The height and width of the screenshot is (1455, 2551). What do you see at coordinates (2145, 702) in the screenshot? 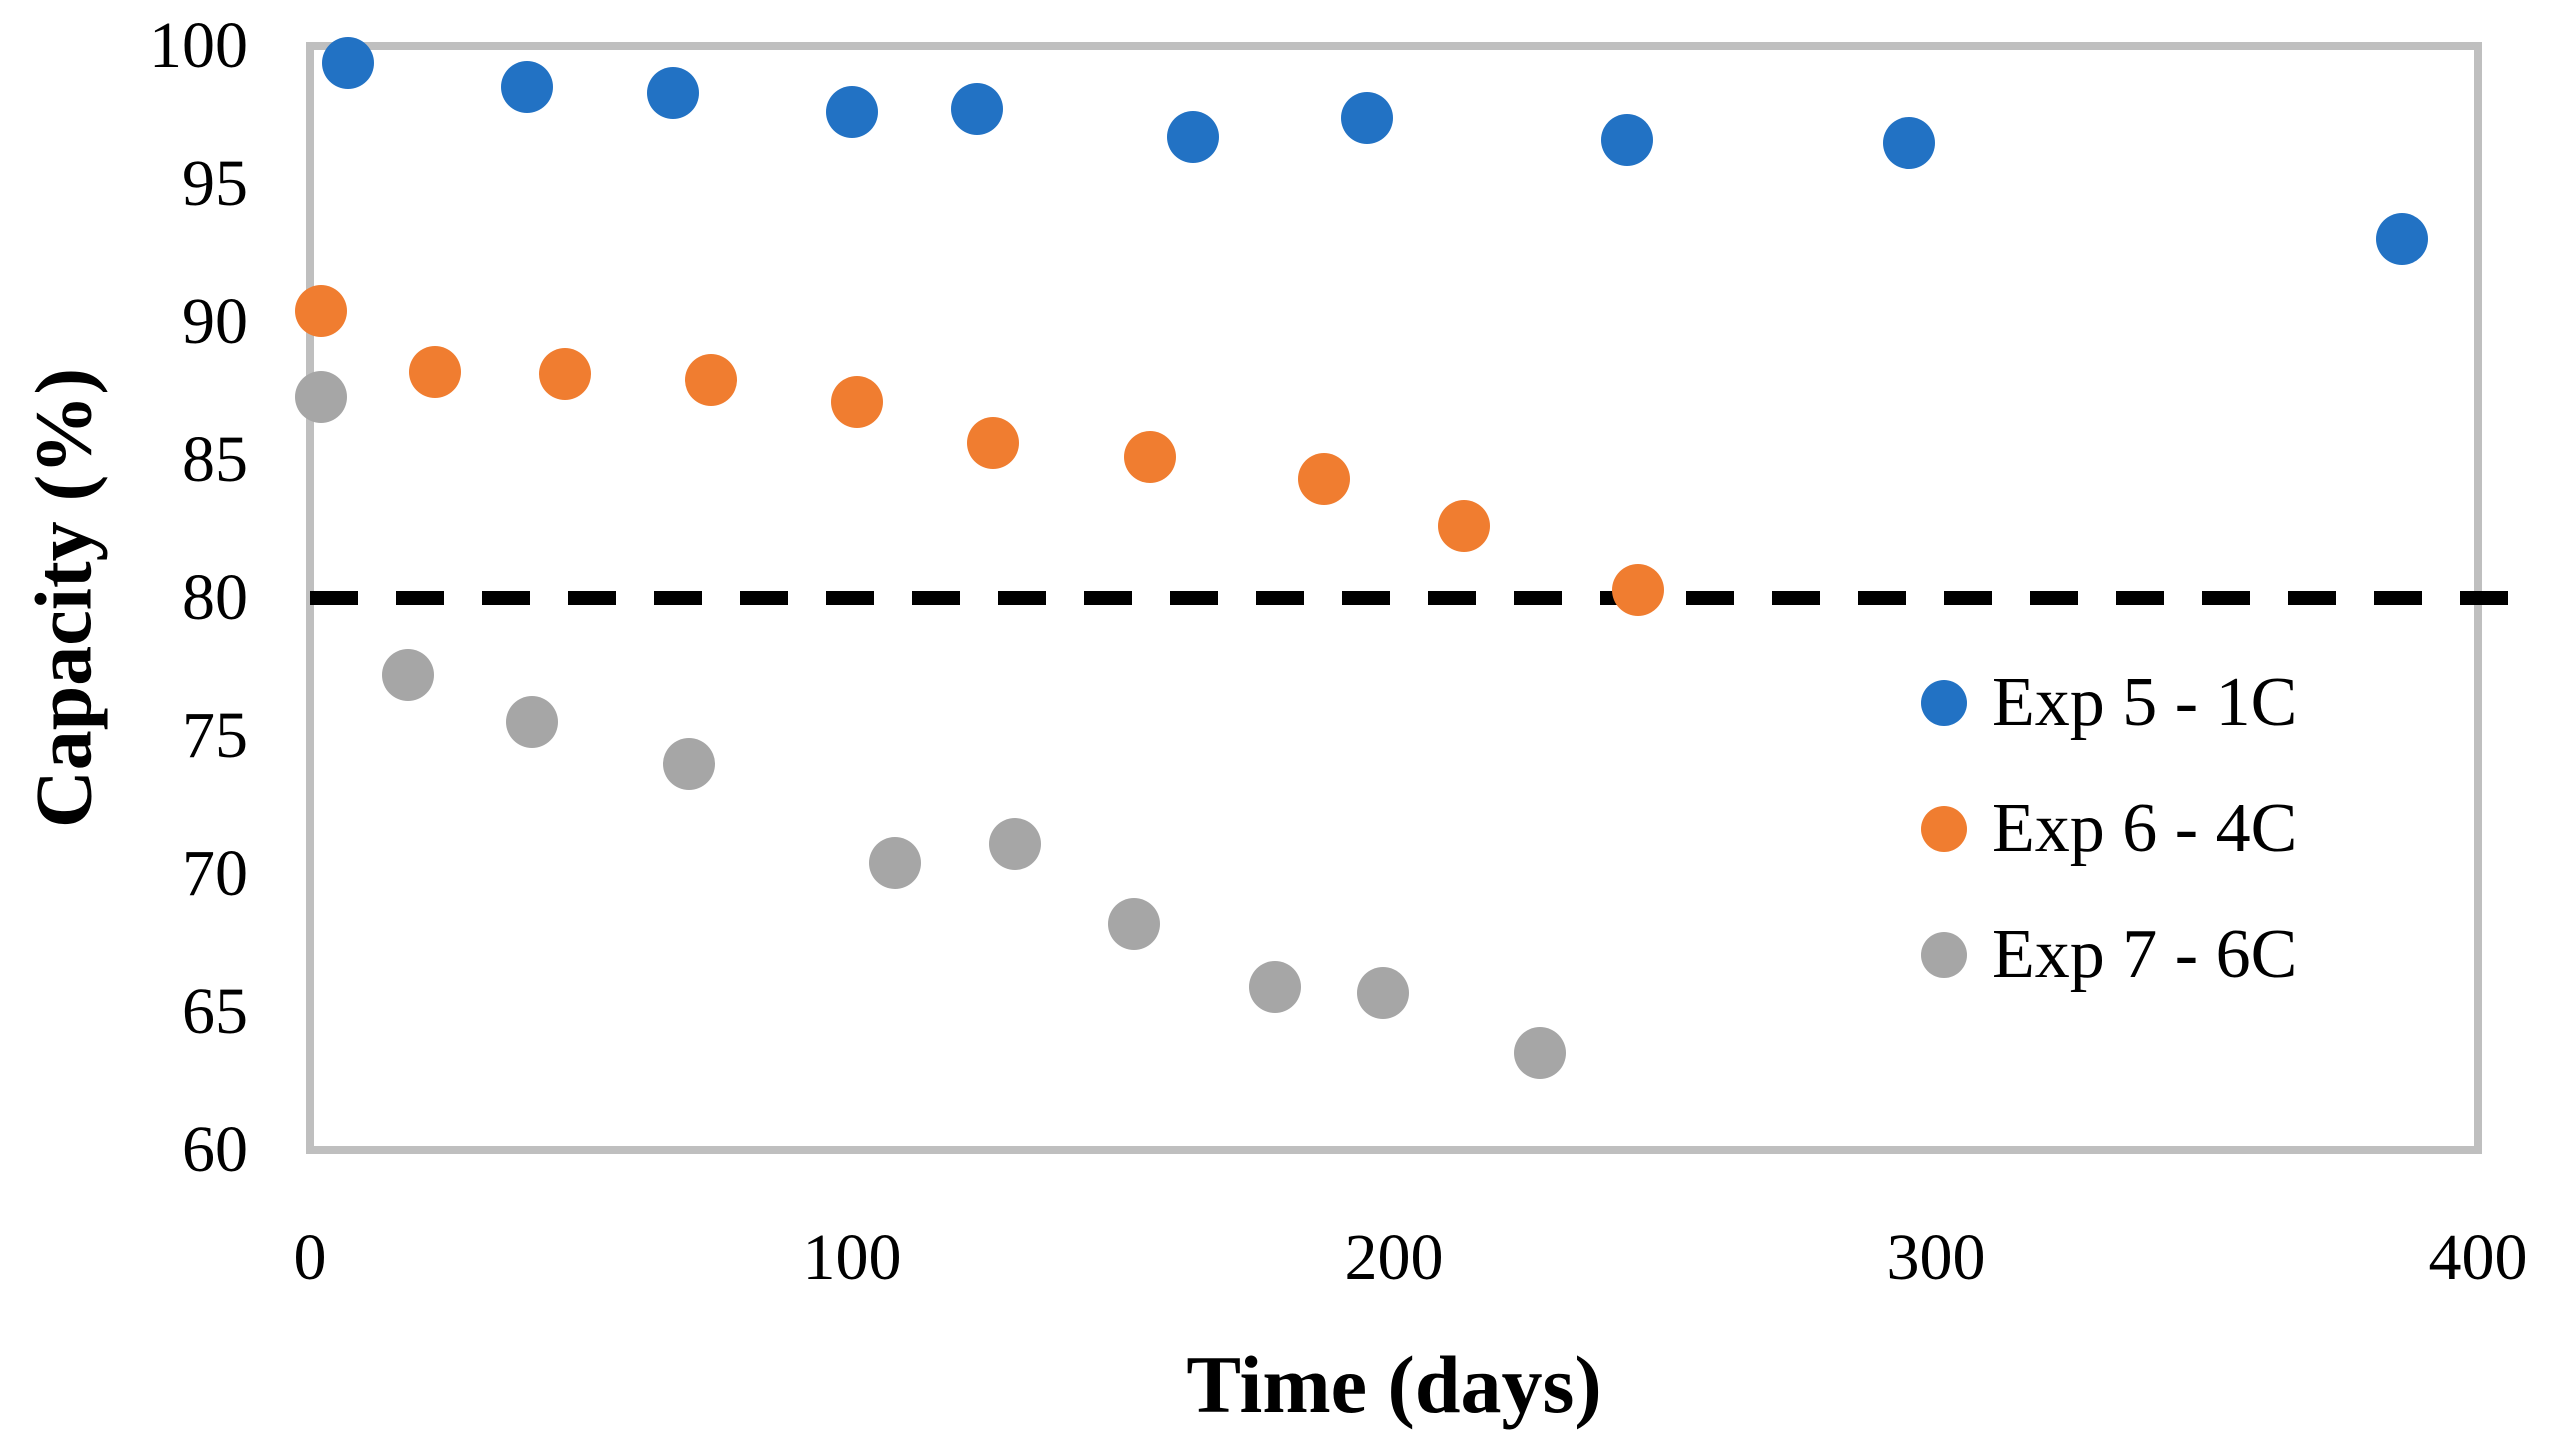
I see `legend-label-exp5: Exp 5 - 1C` at bounding box center [2145, 702].